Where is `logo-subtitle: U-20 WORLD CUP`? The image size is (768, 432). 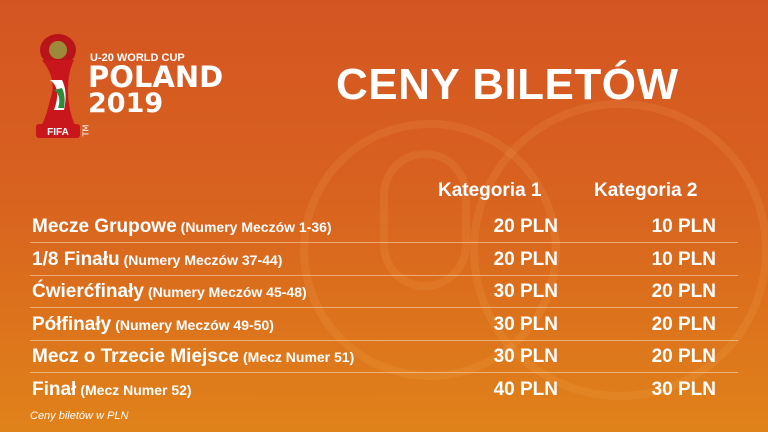
logo-subtitle: U-20 WORLD CUP is located at coordinates (137, 58).